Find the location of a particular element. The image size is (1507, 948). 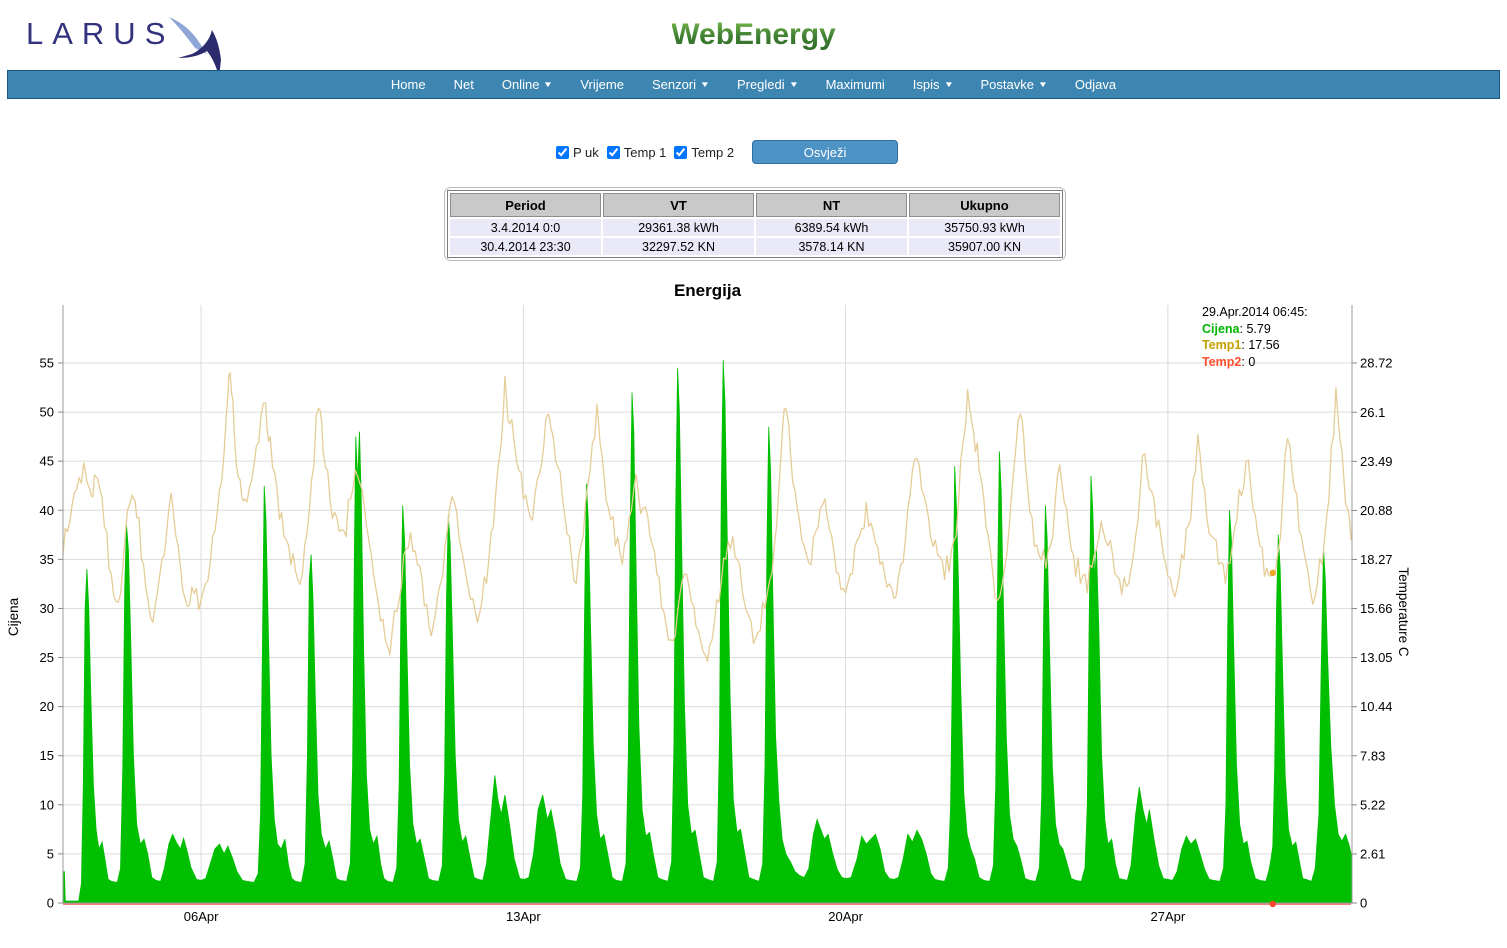

right-tick-label: 0 is located at coordinates (1363, 903).